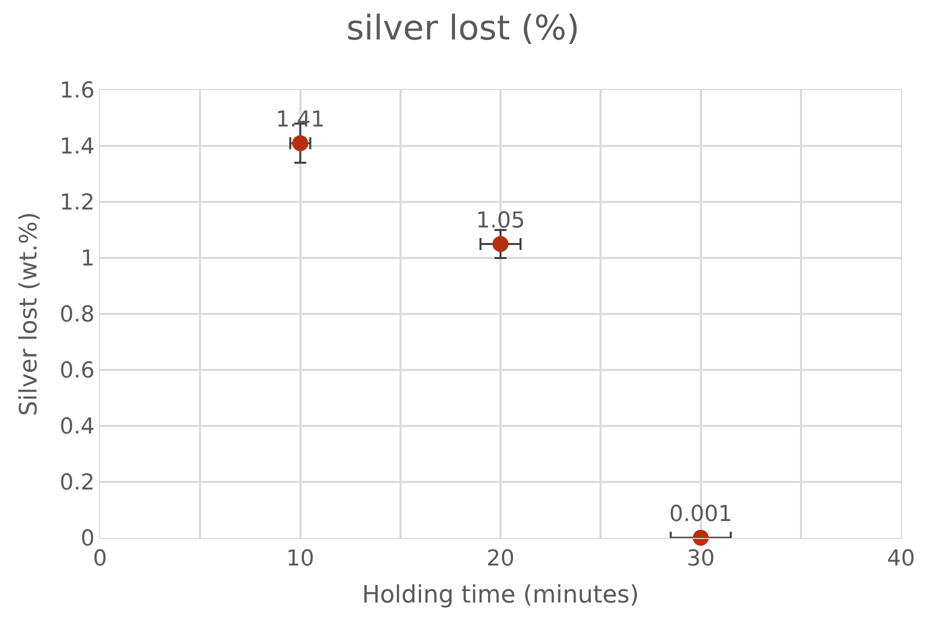 The width and height of the screenshot is (926, 633). I want to click on y-tick-label: 1.2, so click(77, 203).